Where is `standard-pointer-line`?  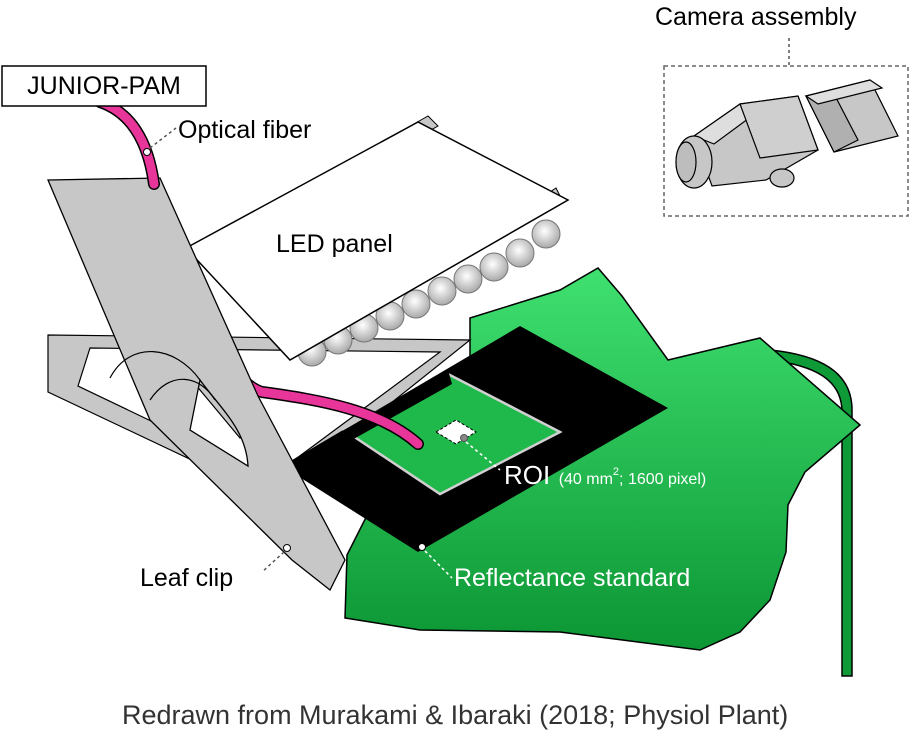
standard-pointer-line is located at coordinates (438, 564).